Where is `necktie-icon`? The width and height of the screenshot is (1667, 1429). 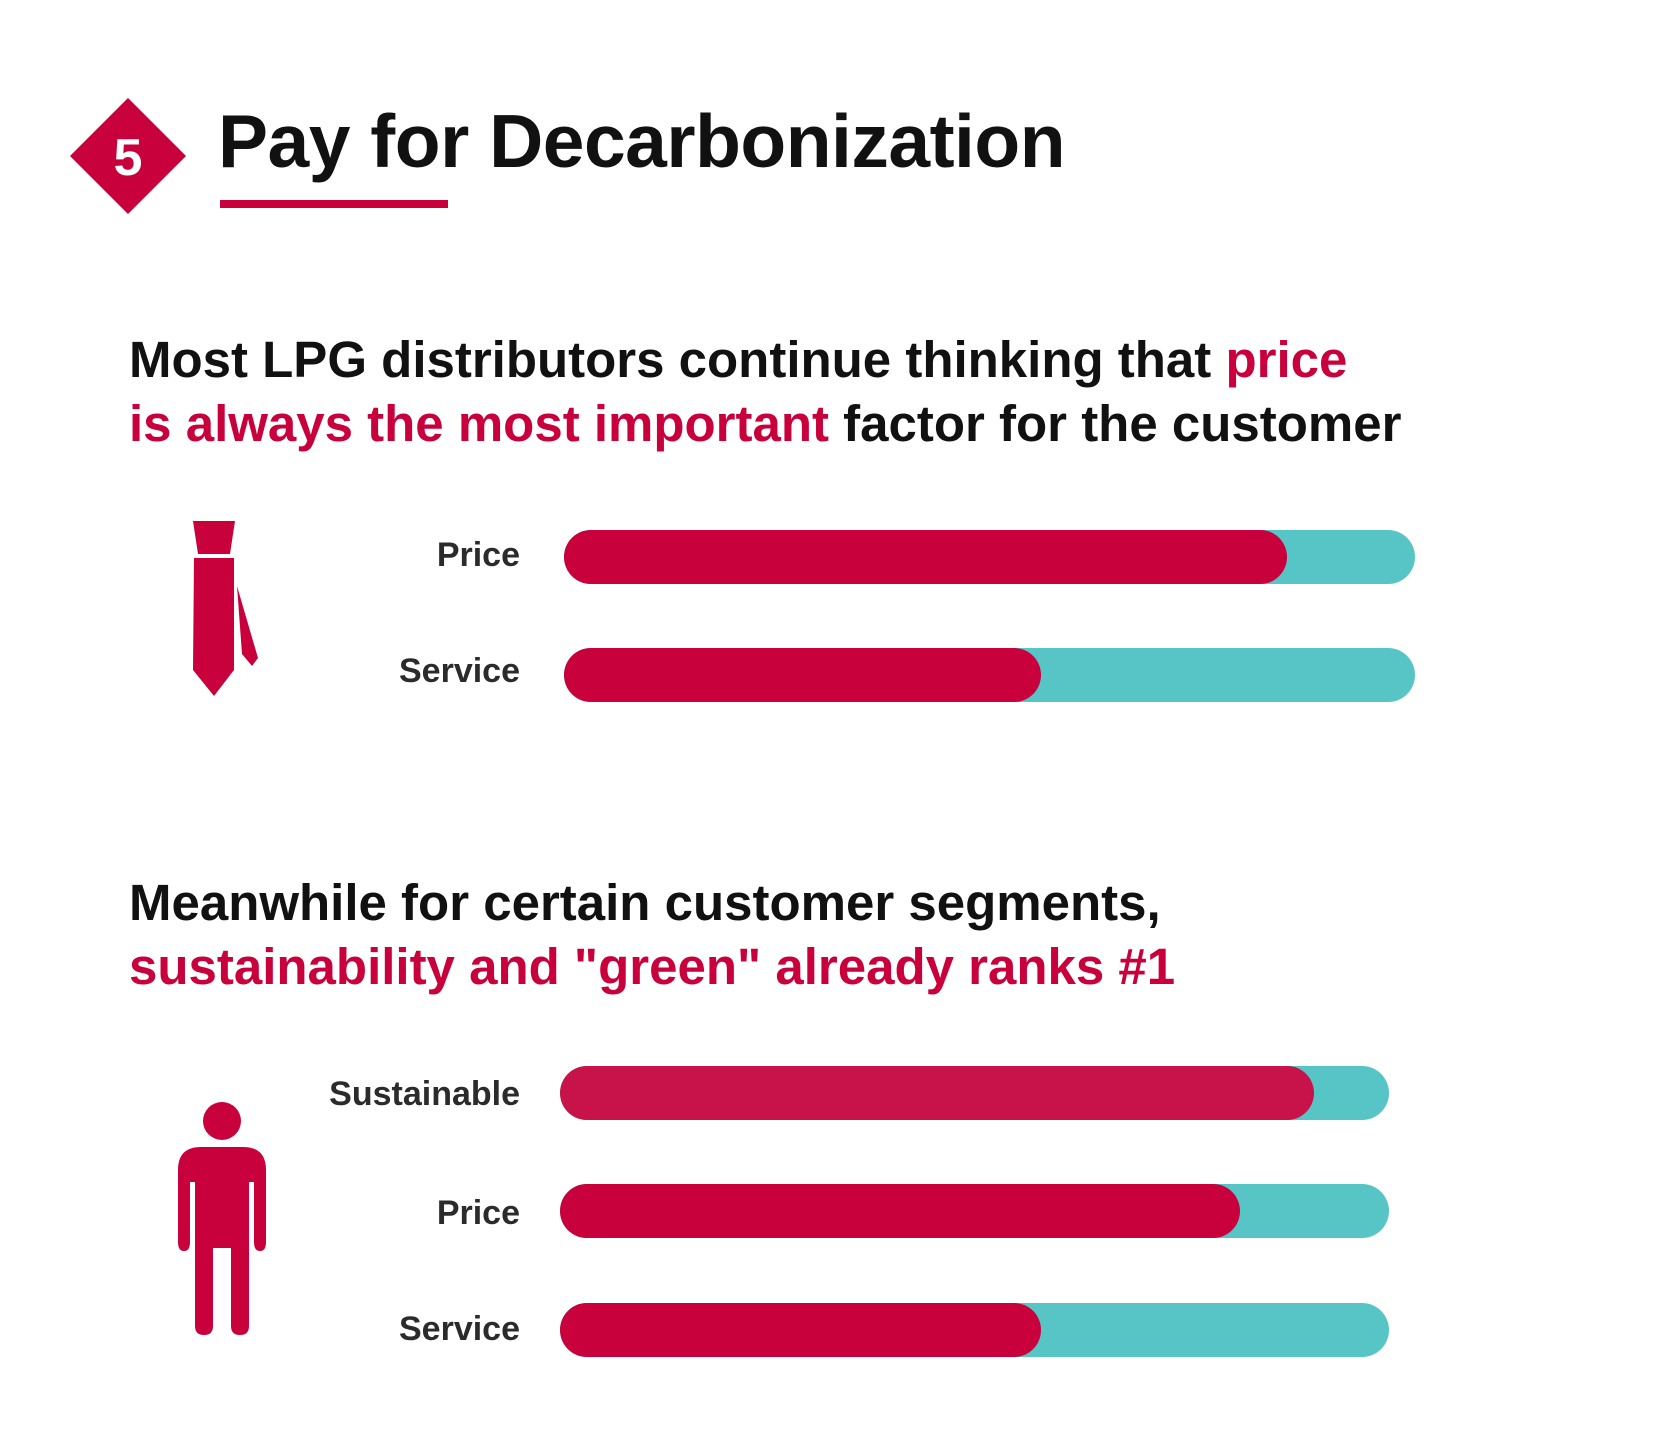
necktie-icon is located at coordinates (226, 609).